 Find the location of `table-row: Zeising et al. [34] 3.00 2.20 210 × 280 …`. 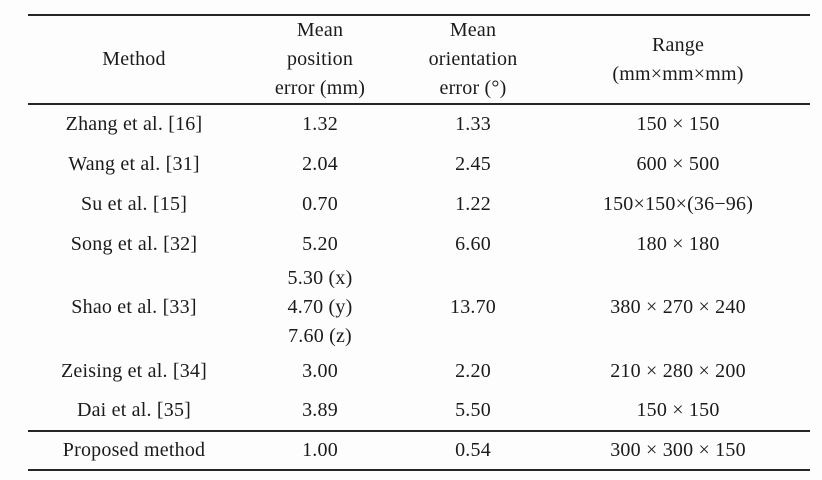

table-row: Zeising et al. [34] 3.00 2.20 210 × 280 … is located at coordinates (419, 371).